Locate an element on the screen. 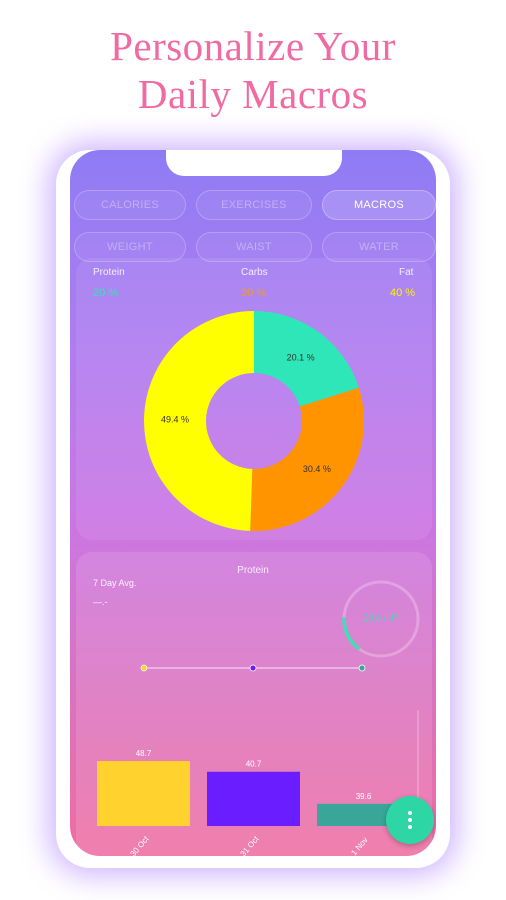 The width and height of the screenshot is (506, 900). protein-trend-line is located at coordinates (253, 668).